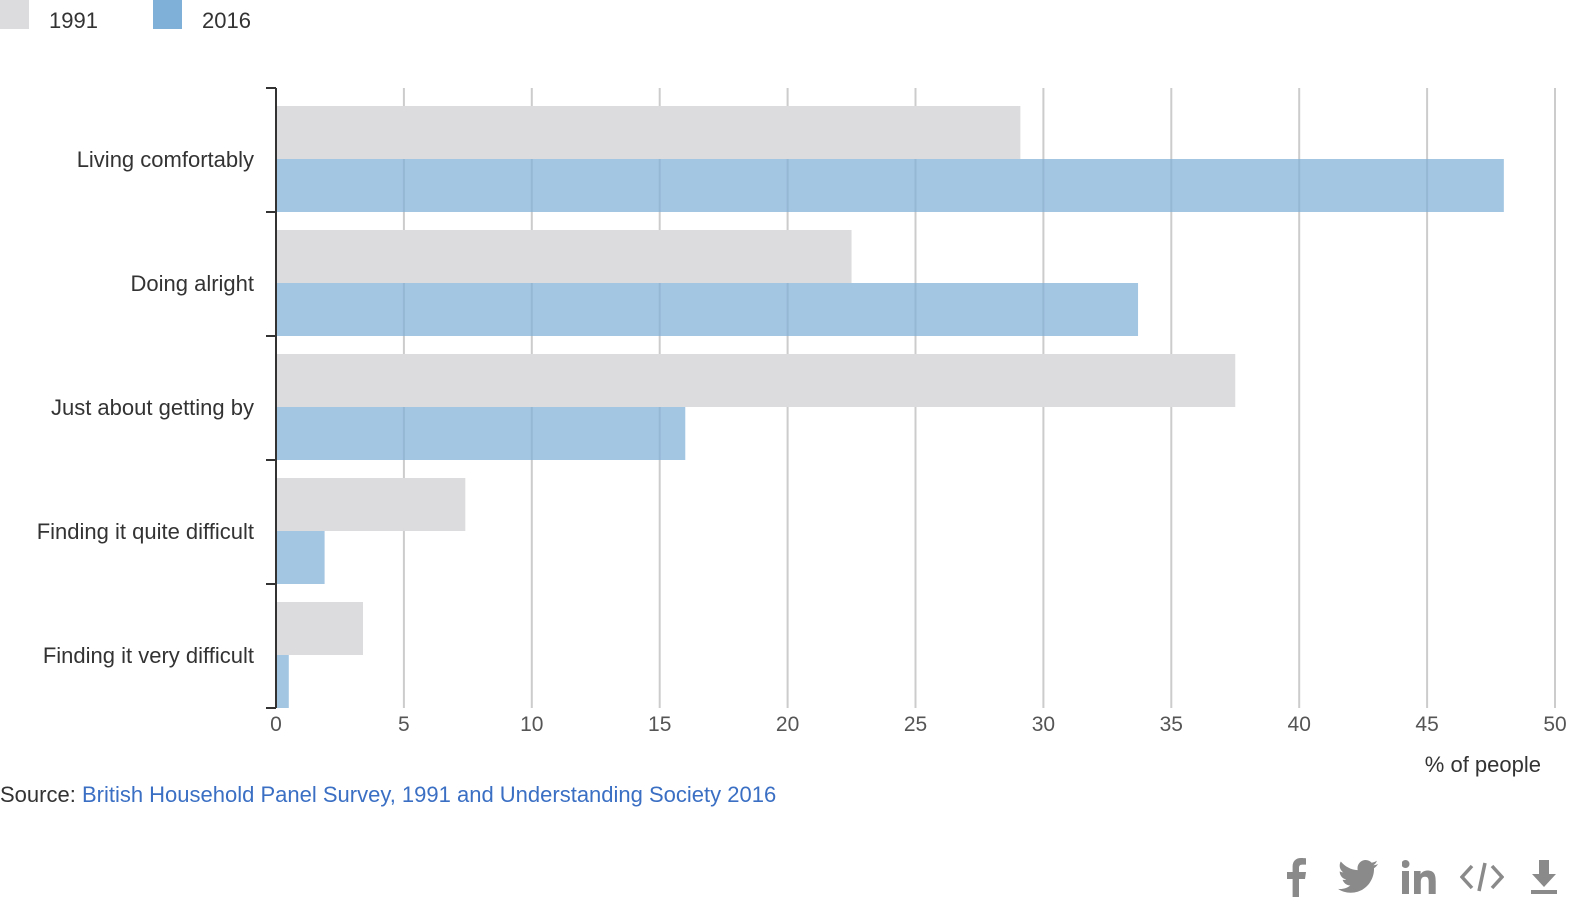 The height and width of the screenshot is (912, 1593). Describe the element at coordinates (167, 14) in the screenshot. I see `legend-swatch-2016` at that location.